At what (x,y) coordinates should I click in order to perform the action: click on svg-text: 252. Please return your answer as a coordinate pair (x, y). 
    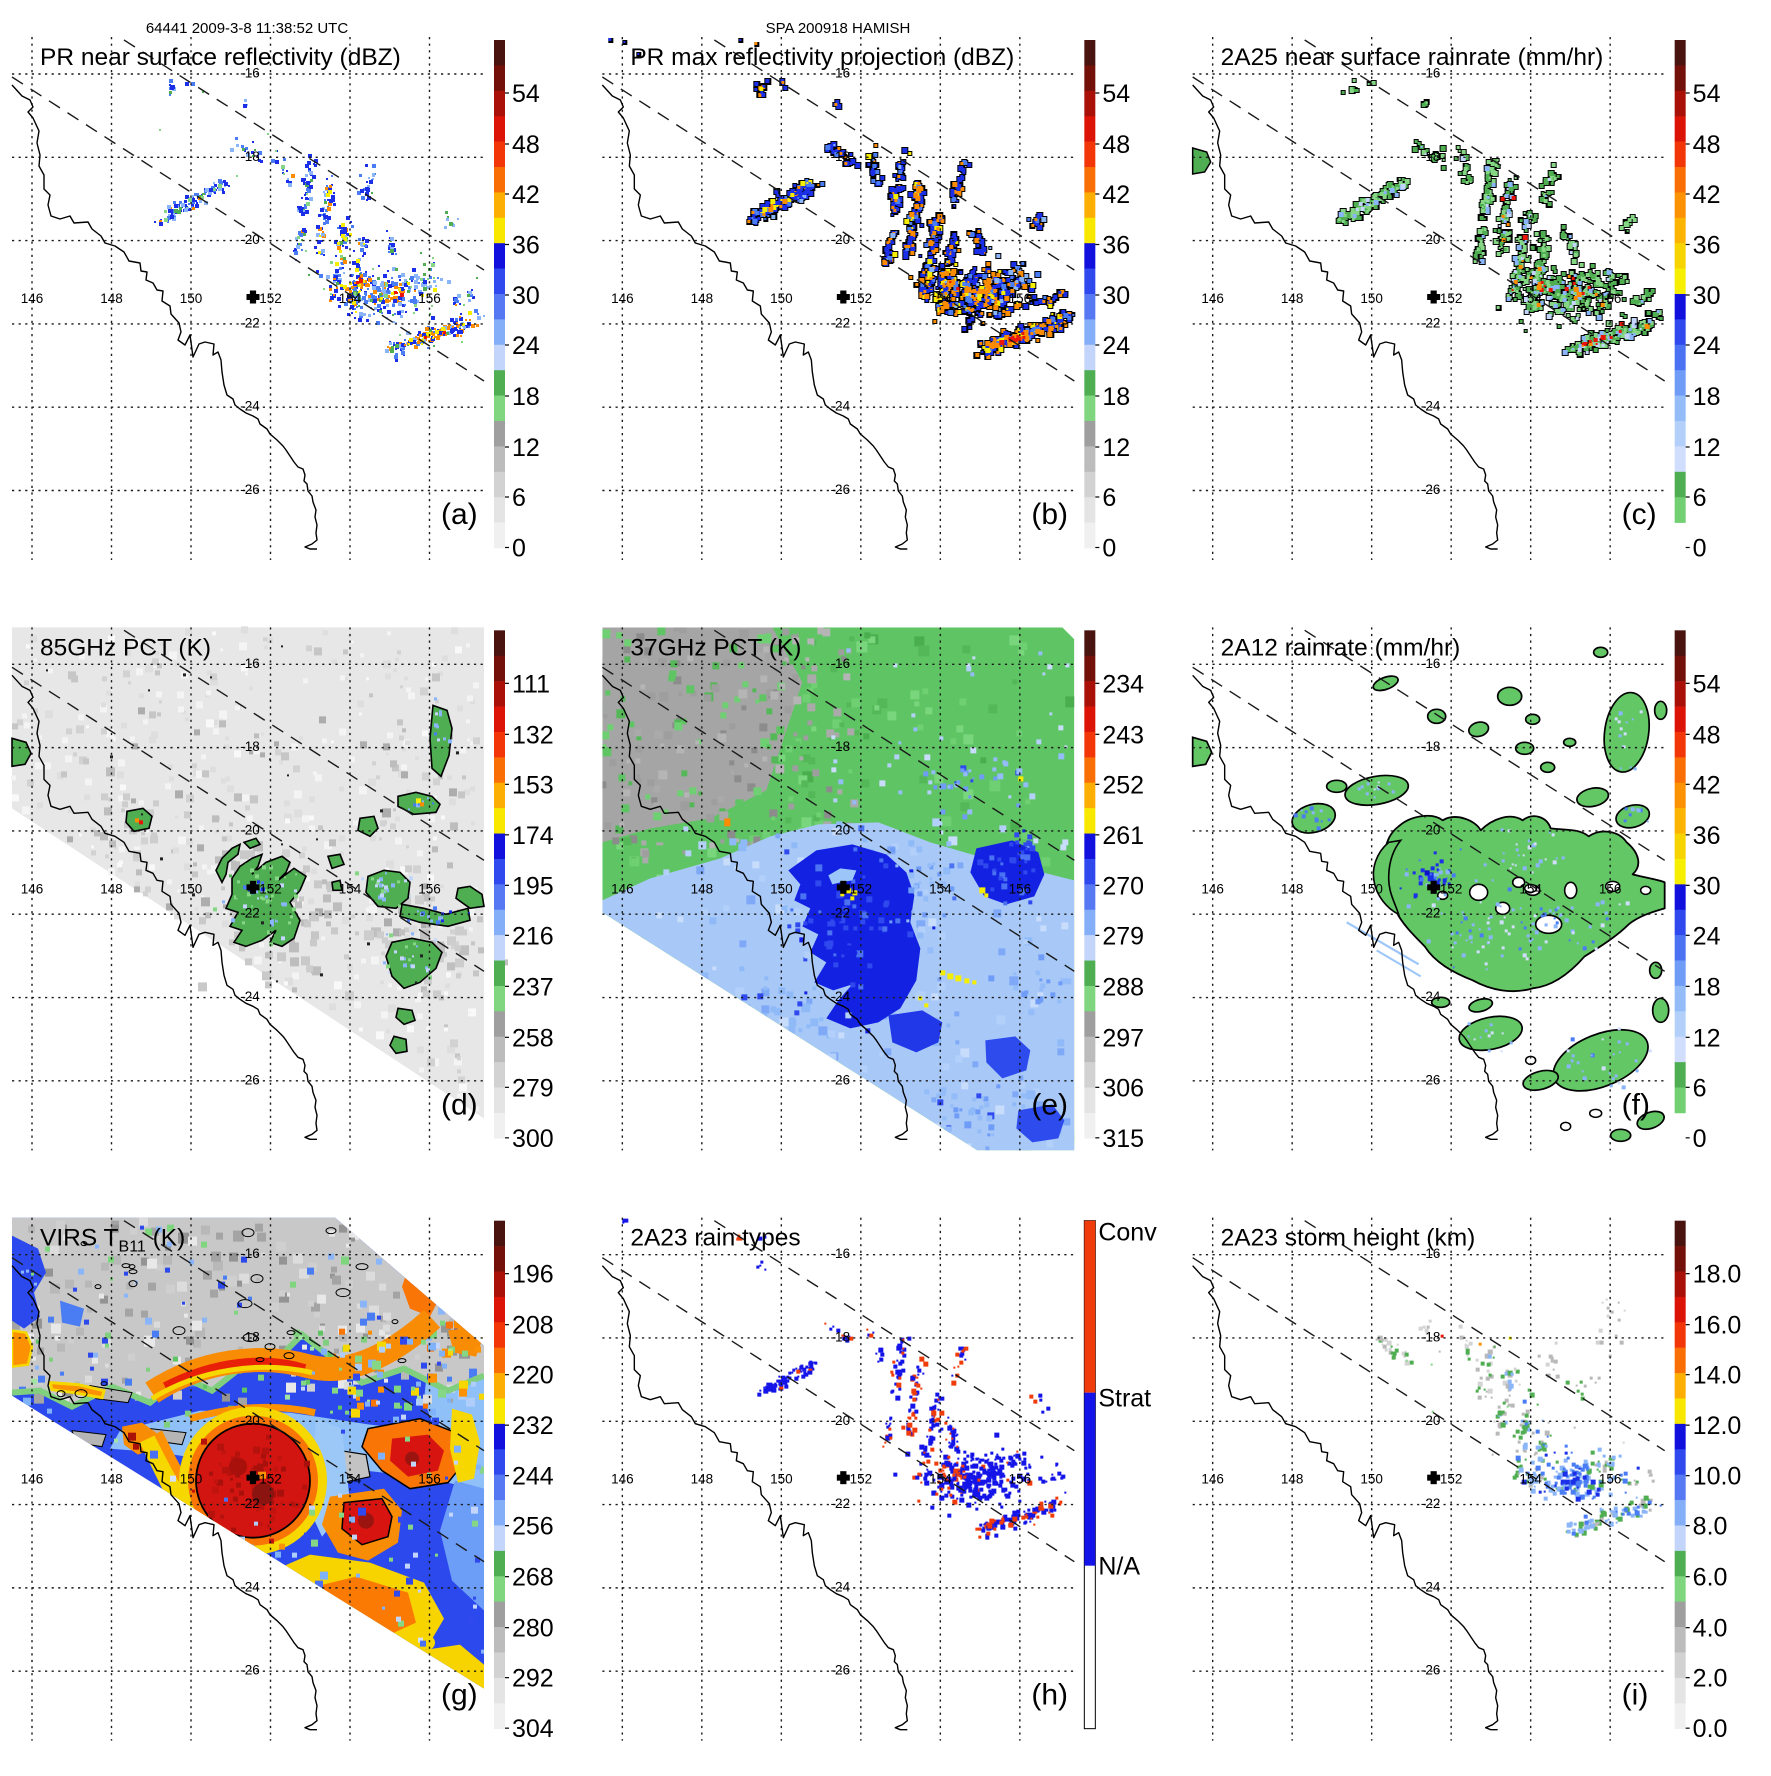
    Looking at the image, I should click on (1123, 785).